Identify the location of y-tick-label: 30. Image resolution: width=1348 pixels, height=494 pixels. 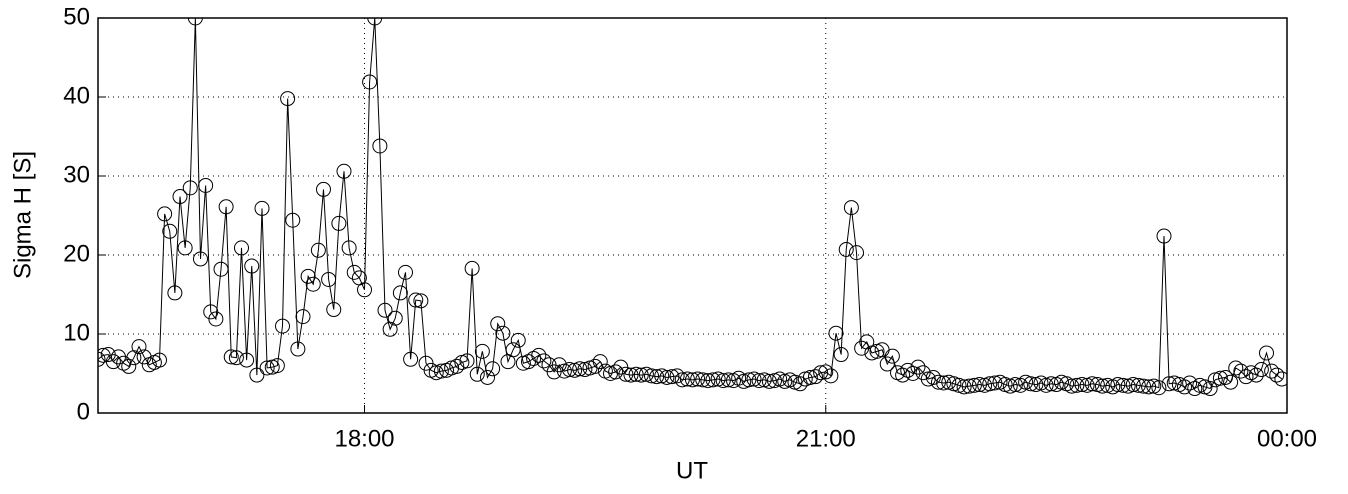
(76, 174).